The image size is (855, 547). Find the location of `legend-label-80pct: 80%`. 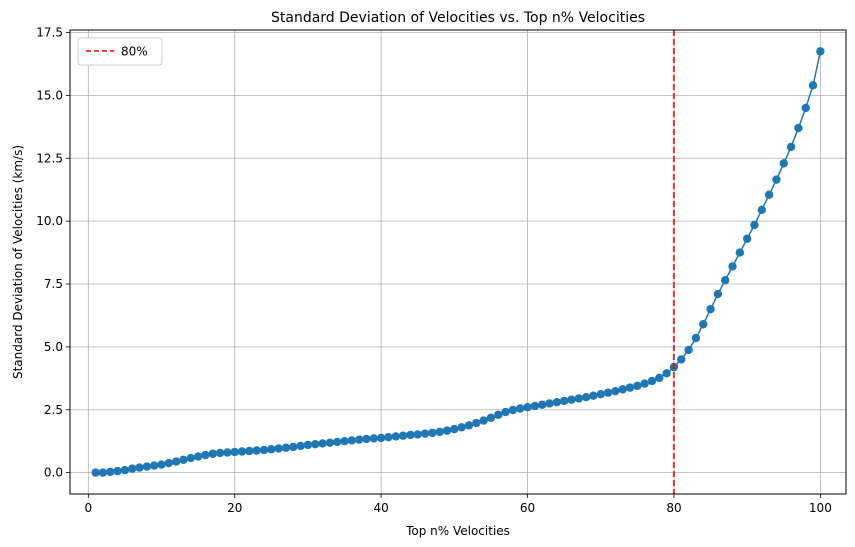

legend-label-80pct: 80% is located at coordinates (134, 52).